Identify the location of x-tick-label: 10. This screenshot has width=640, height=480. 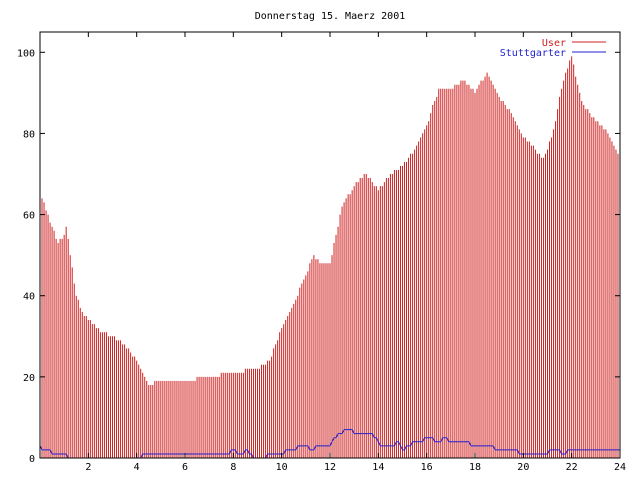
(282, 467).